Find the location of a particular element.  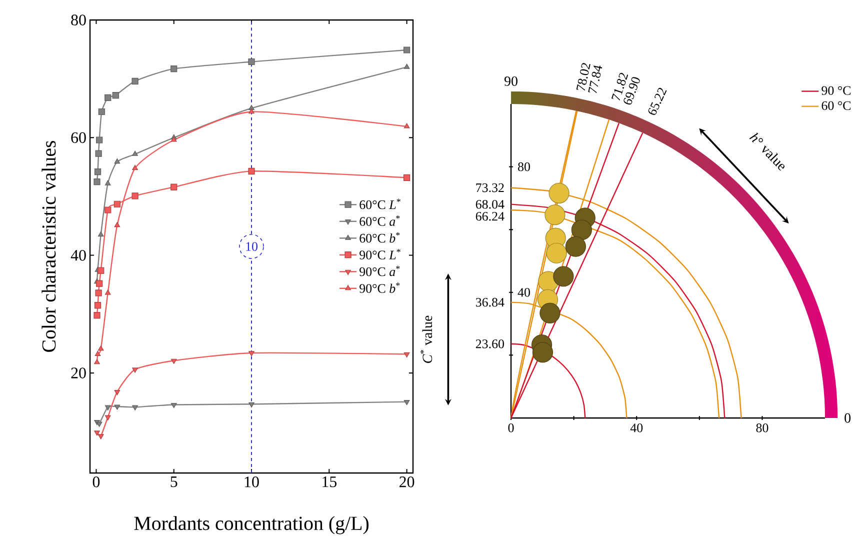

y-tick-label: 60 is located at coordinates (78, 138).